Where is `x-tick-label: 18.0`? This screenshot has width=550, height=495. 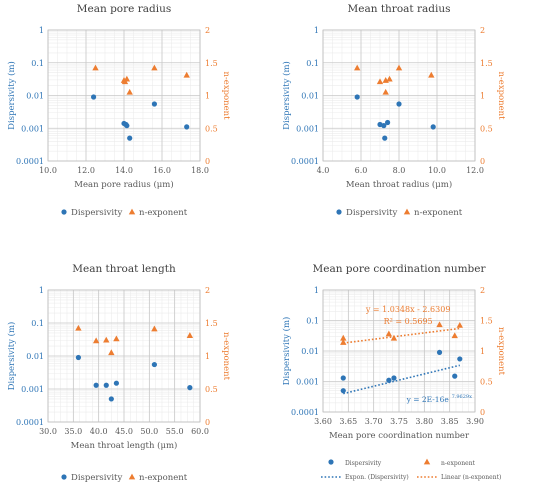 x-tick-label: 18.0 is located at coordinates (200, 170).